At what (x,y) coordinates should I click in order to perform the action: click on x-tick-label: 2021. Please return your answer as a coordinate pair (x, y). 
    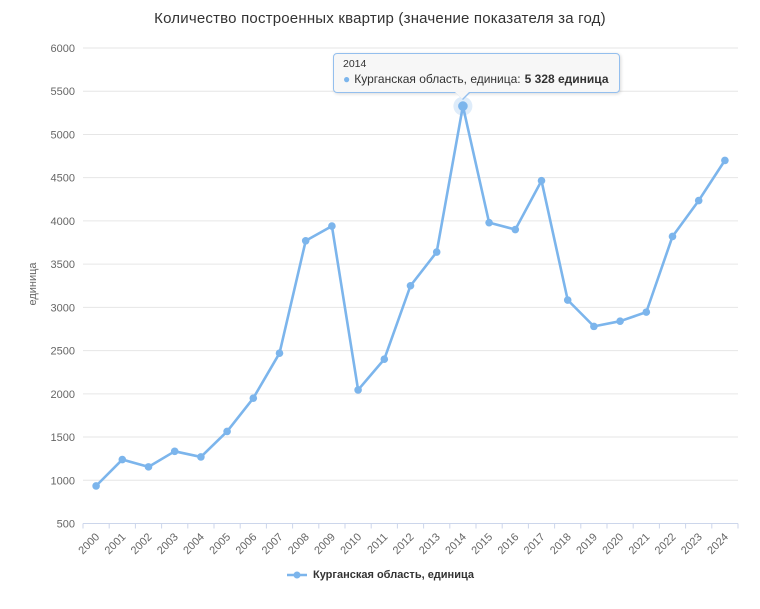
    Looking at the image, I should click on (640, 544).